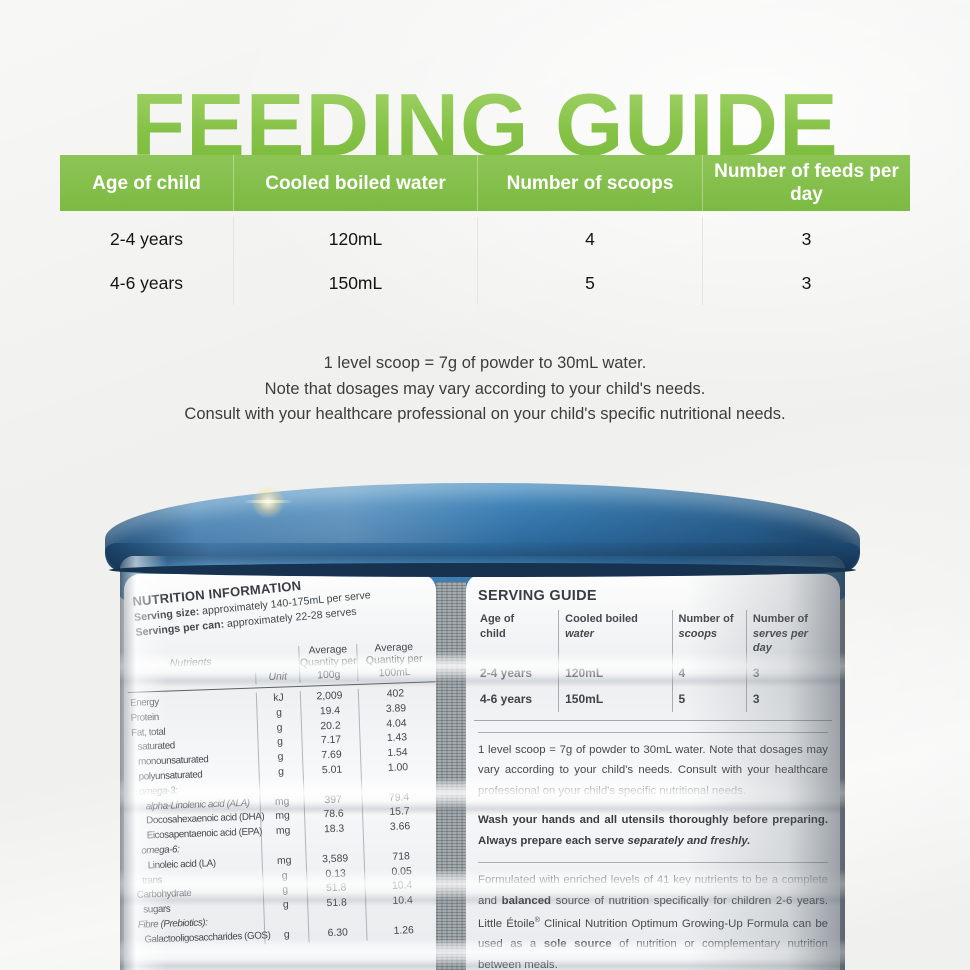 This screenshot has height=970, width=970. What do you see at coordinates (506, 672) in the screenshot?
I see `serving-age-cell: 2-4 years` at bounding box center [506, 672].